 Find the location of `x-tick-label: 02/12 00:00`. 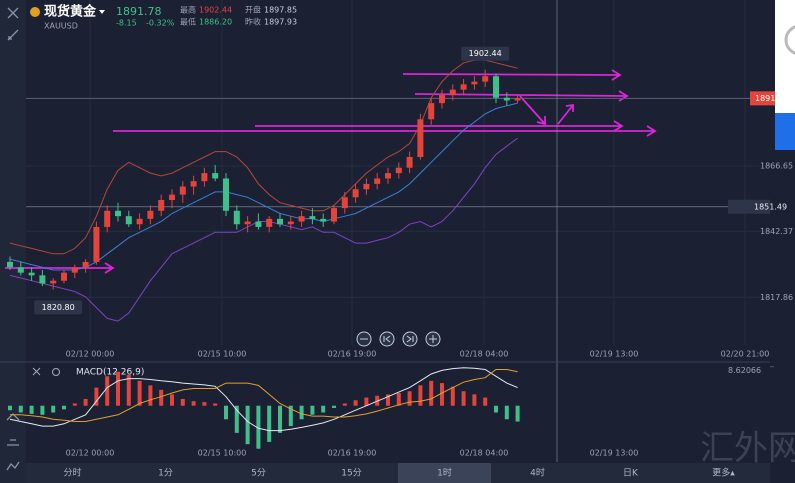

x-tick-label: 02/12 00:00 is located at coordinates (90, 453).